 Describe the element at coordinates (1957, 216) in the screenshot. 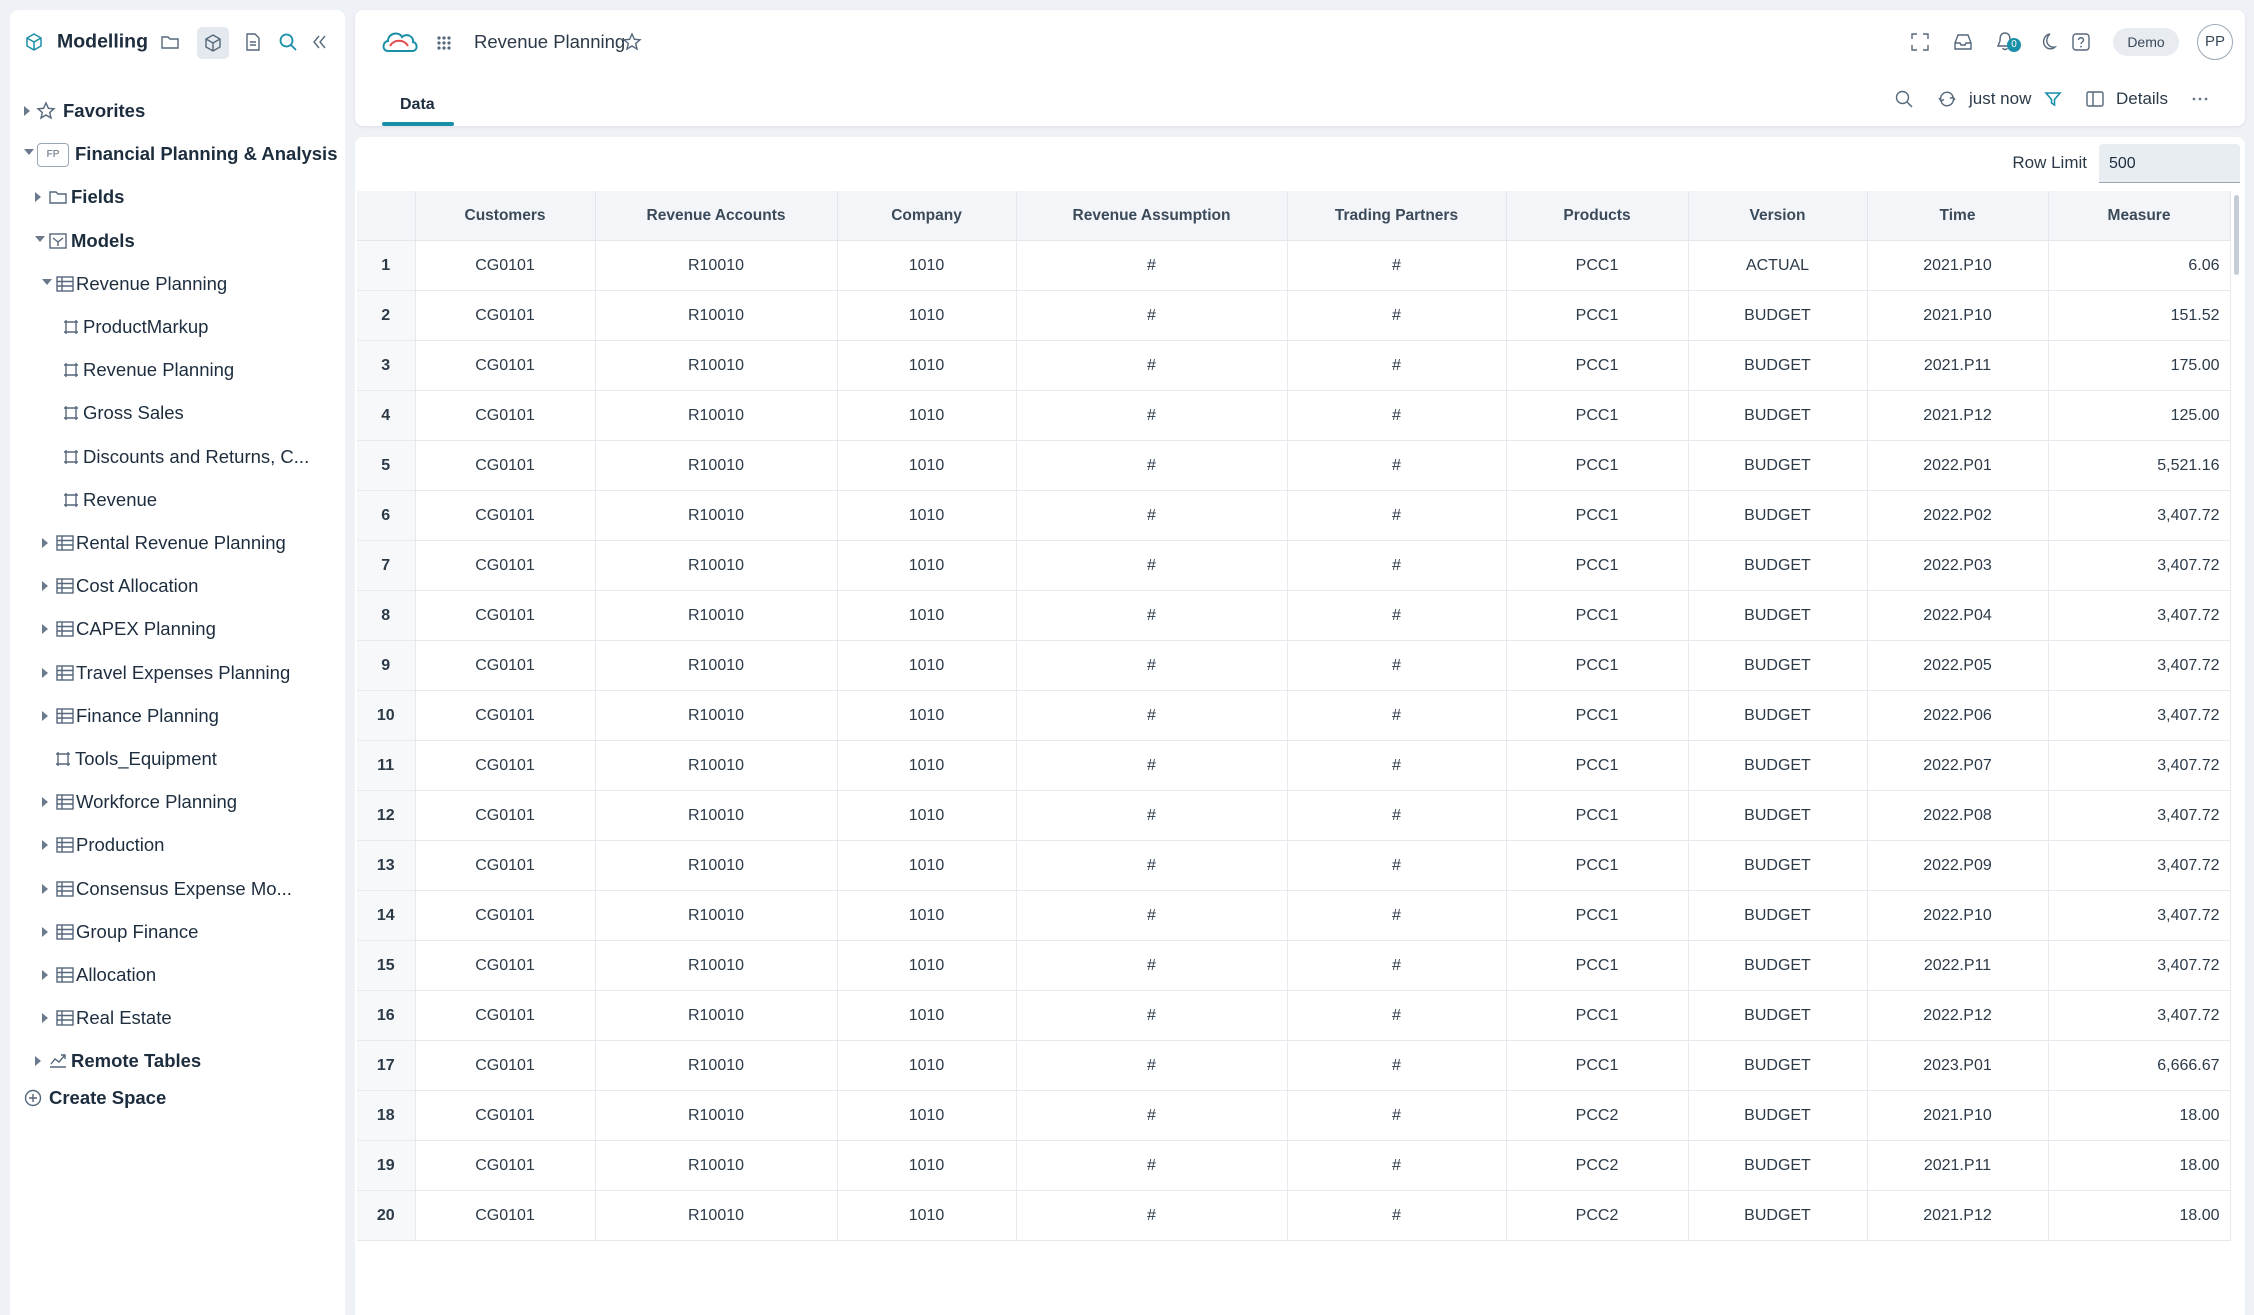

I see `column-header: Time` at that location.